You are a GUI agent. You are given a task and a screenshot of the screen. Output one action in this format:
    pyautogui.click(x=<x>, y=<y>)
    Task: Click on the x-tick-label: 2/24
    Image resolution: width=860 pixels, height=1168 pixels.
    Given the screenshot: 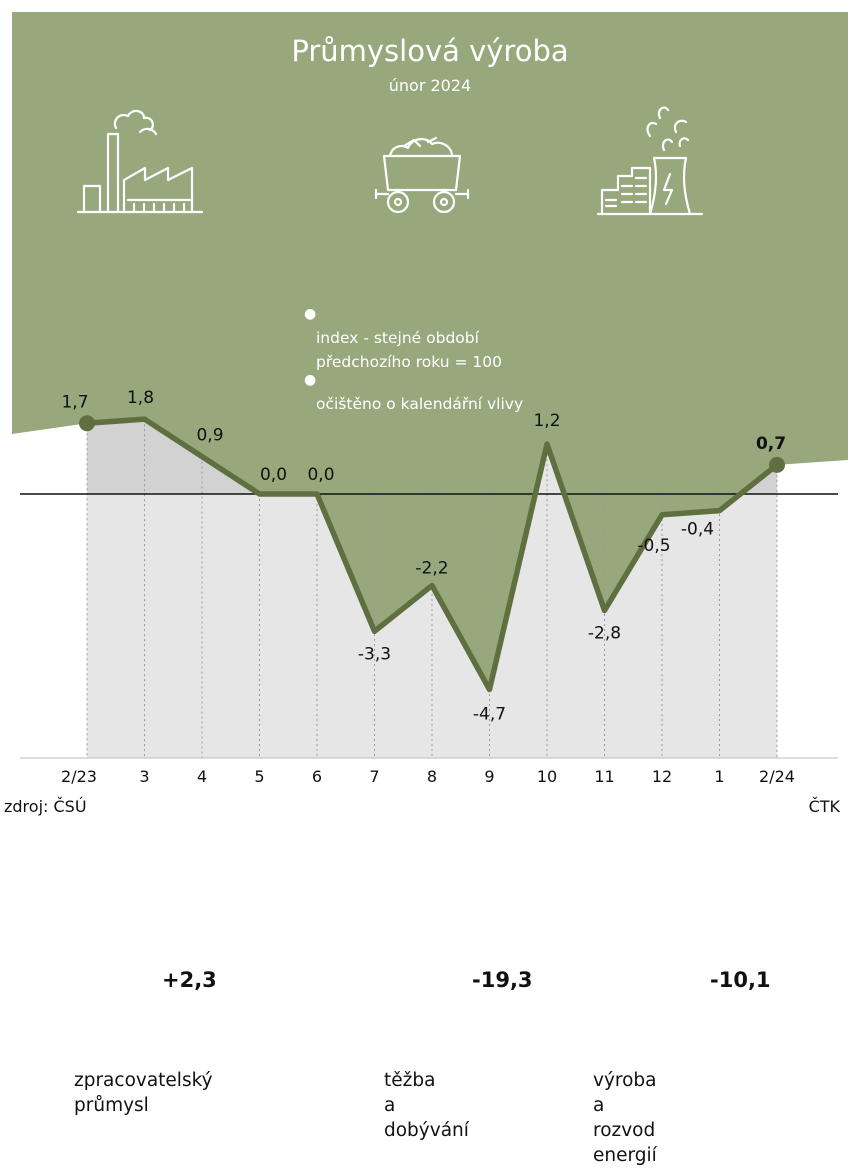 What is the action you would take?
    pyautogui.click(x=777, y=776)
    